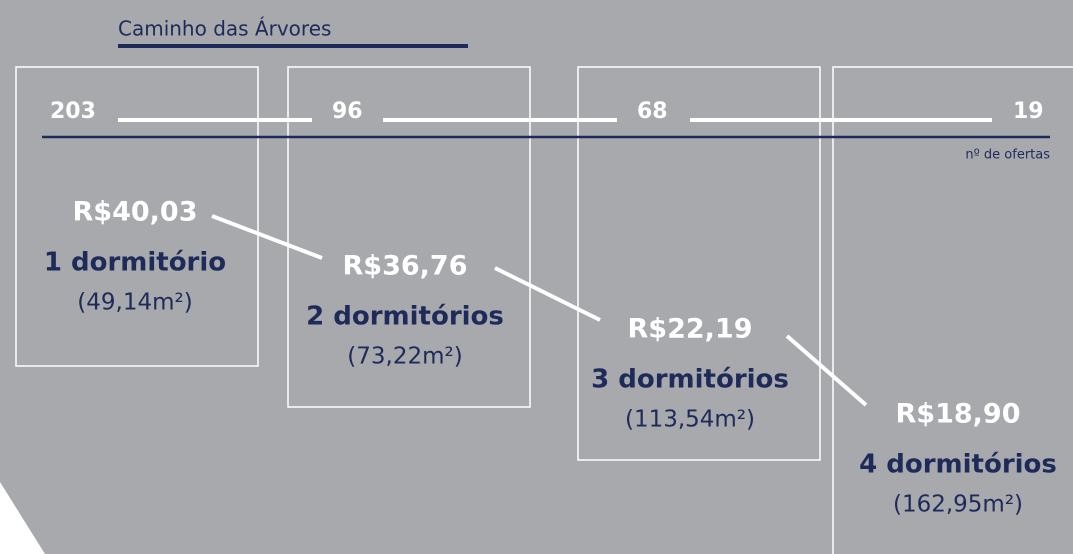 This screenshot has height=554, width=1073. What do you see at coordinates (73, 111) in the screenshot?
I see `offer-count: 203` at bounding box center [73, 111].